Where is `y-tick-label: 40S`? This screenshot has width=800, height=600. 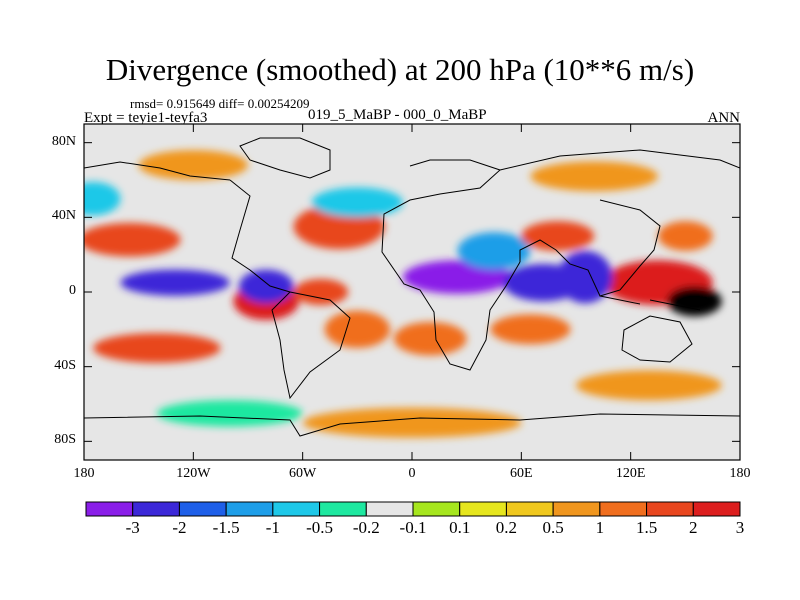
y-tick-label: 40S is located at coordinates (65, 365).